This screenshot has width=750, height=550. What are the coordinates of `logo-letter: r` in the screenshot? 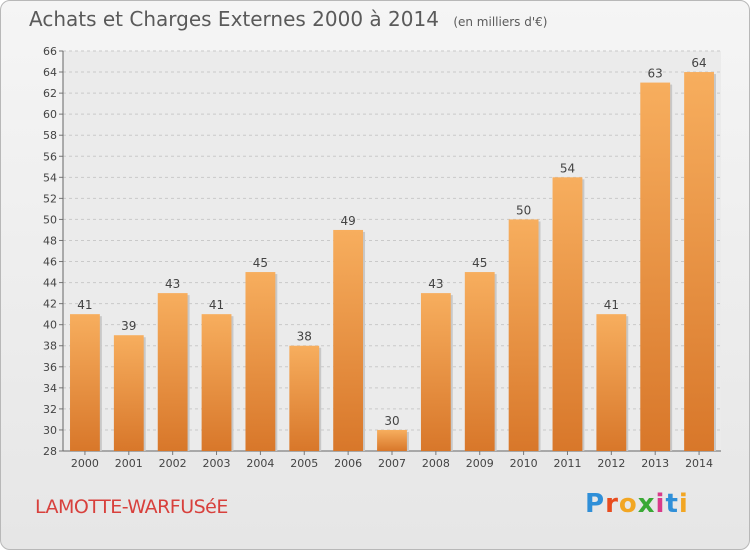 It's located at (612, 504).